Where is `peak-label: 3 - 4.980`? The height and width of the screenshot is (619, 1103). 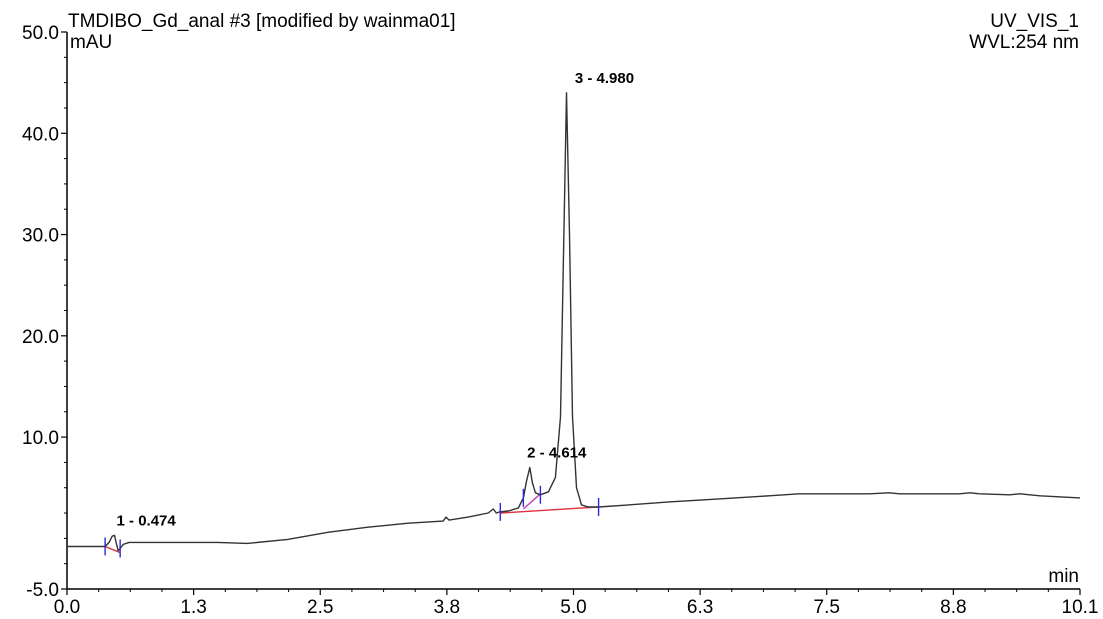 peak-label: 3 - 4.980 is located at coordinates (604, 78).